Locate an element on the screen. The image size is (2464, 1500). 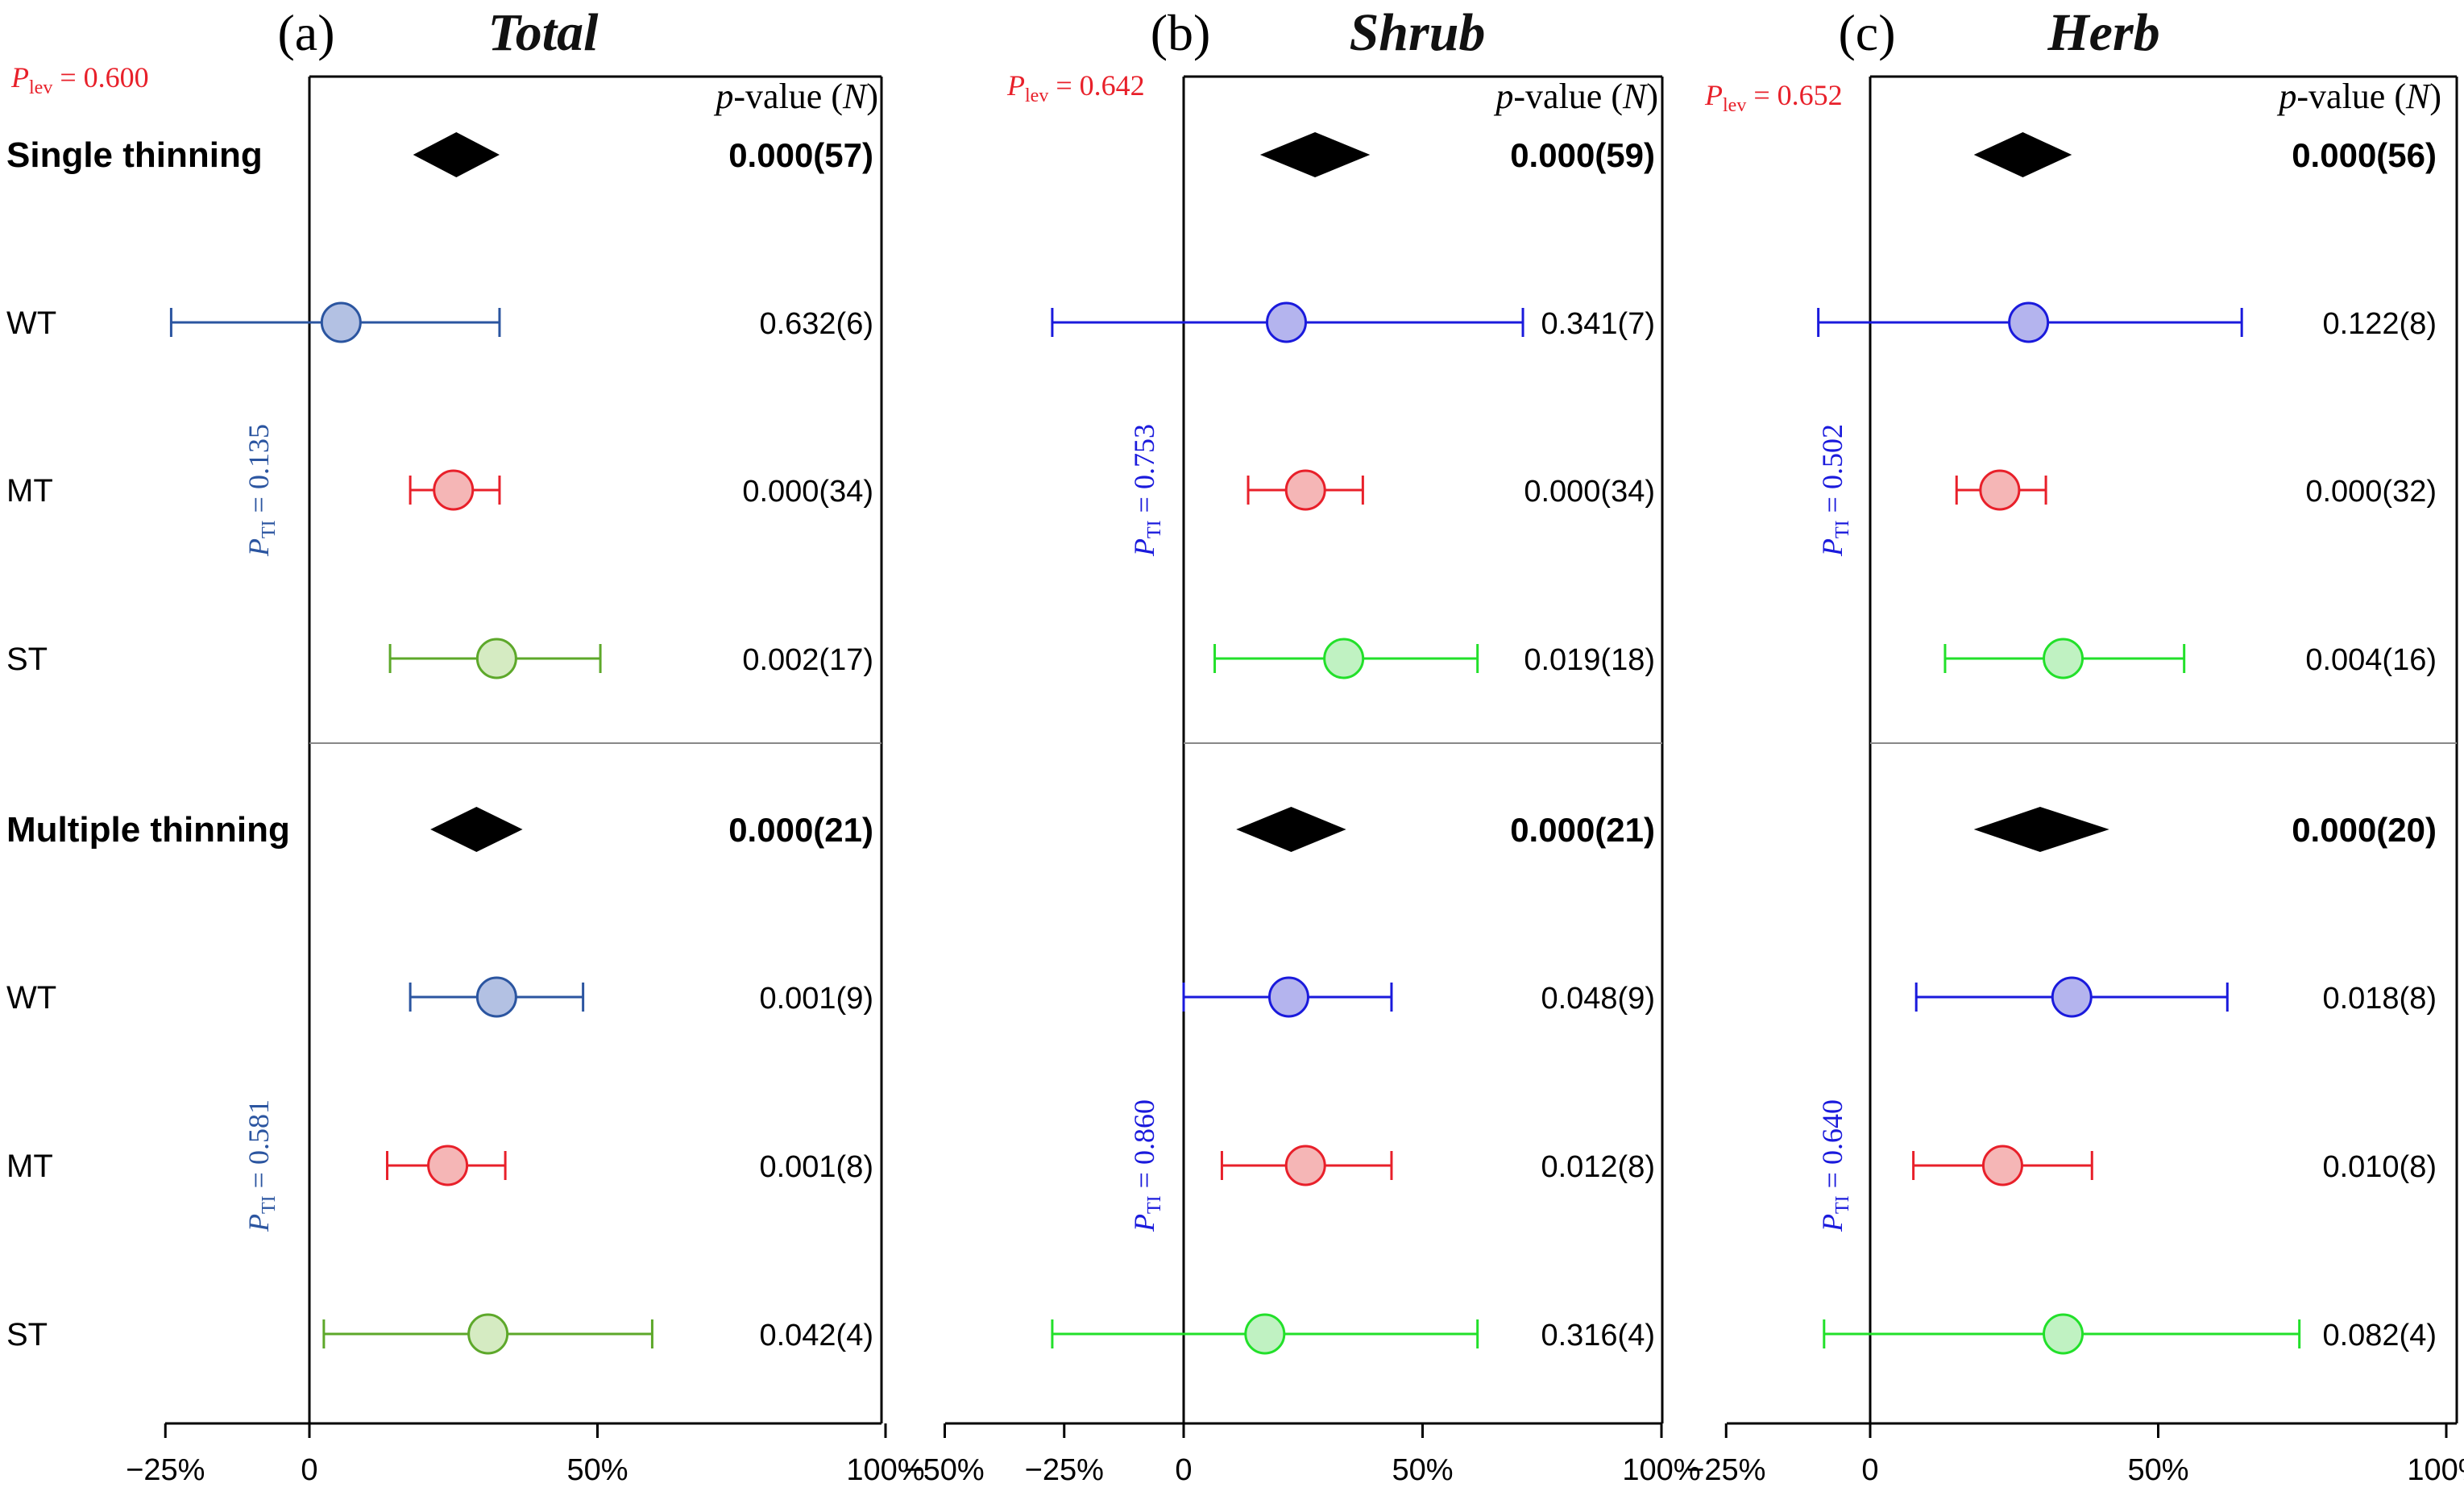
pooled-p-value-single-thinning: 0.000(56) is located at coordinates (2364, 155).